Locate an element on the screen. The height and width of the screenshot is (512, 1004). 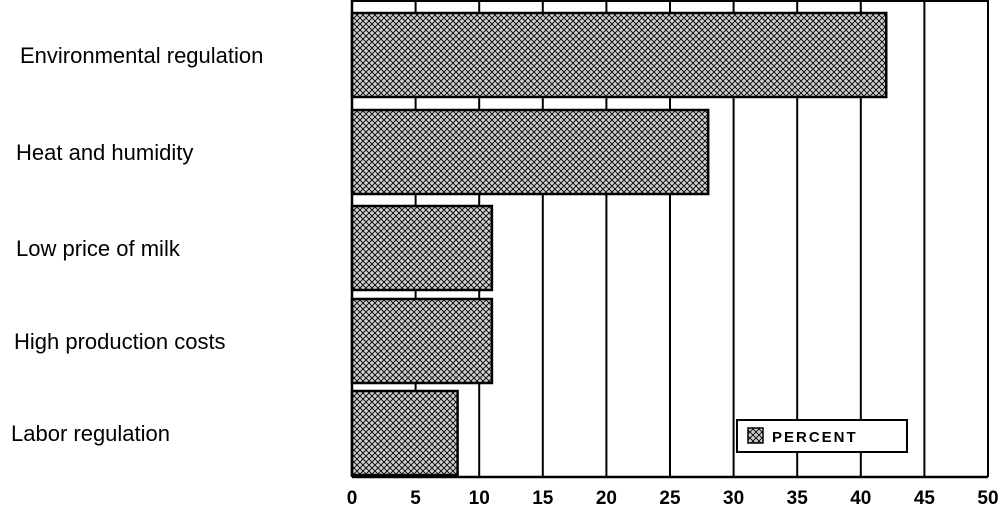
category-label: Low price of milk is located at coordinates (98, 248).